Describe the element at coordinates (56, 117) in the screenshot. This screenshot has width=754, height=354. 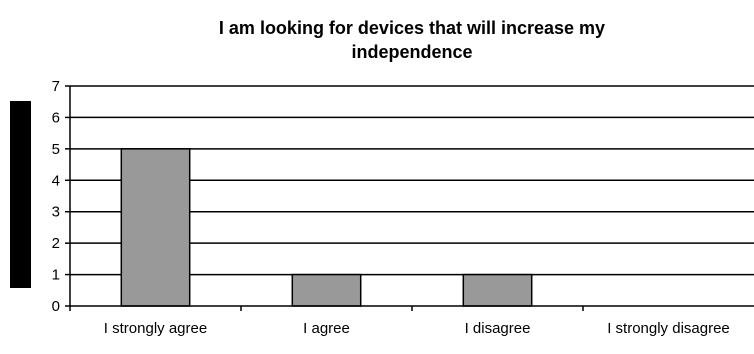
I see `y-tick-label-6: 6` at that location.